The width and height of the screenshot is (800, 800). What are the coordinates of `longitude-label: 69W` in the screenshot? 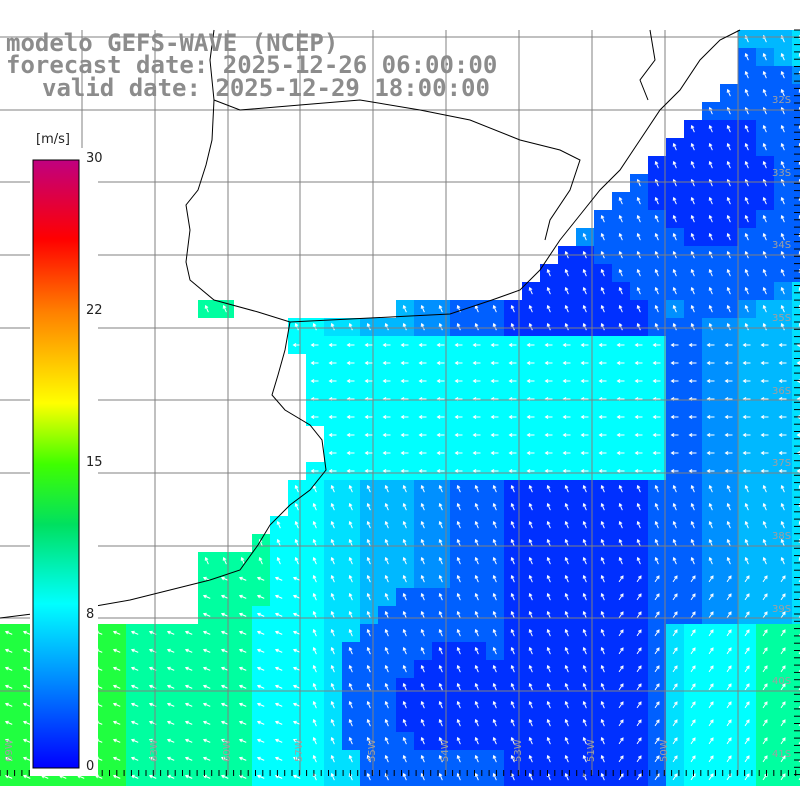 It's located at (9, 750).